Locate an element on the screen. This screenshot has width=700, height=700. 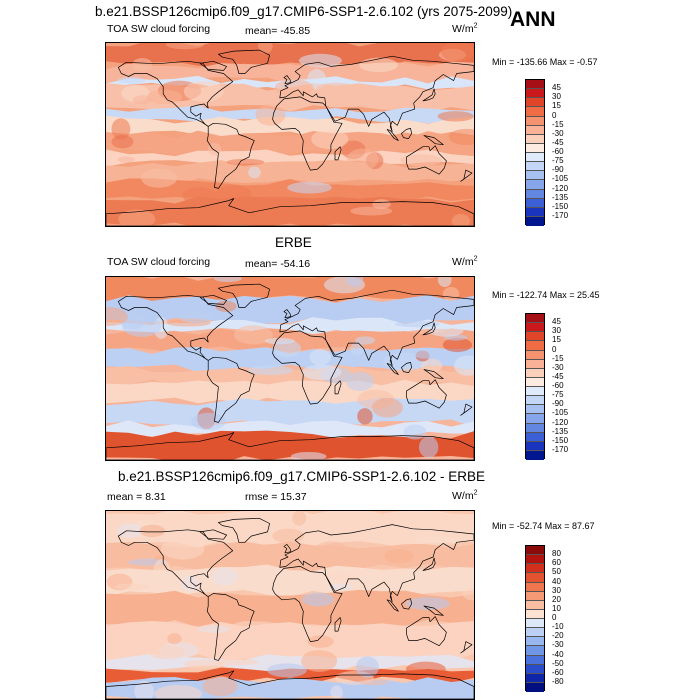
colorbar-tick-label: -30 is located at coordinates (558, 367).